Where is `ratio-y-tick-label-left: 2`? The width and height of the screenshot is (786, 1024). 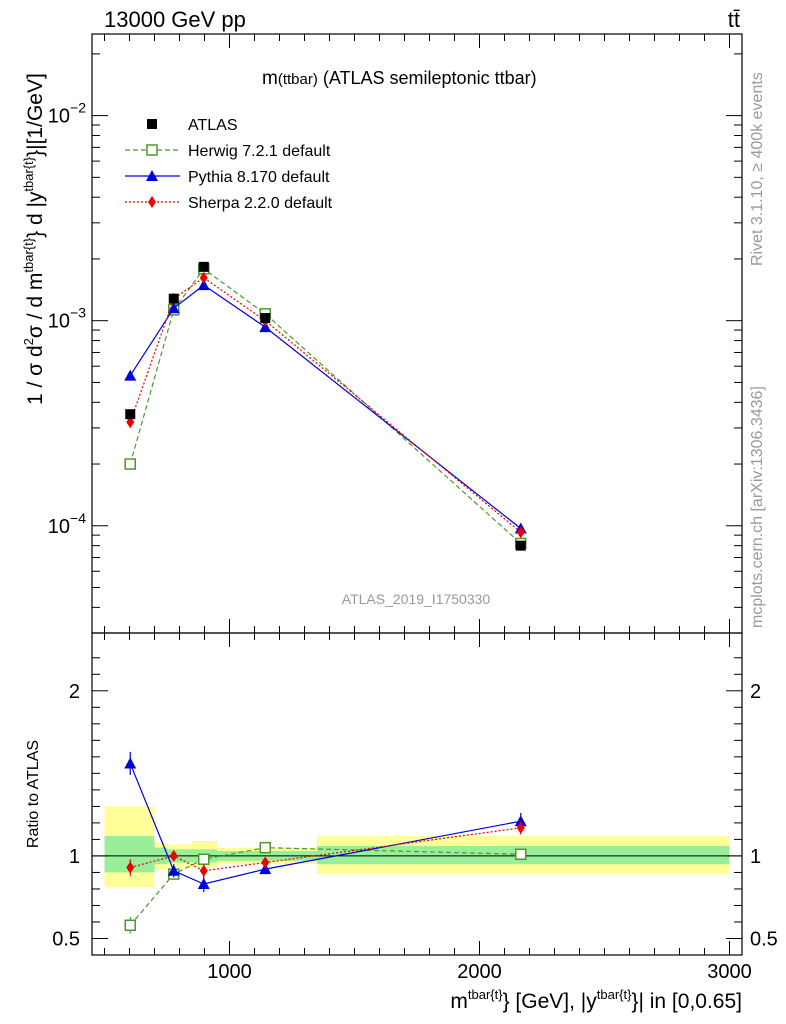
ratio-y-tick-label-left: 2 is located at coordinates (74, 692).